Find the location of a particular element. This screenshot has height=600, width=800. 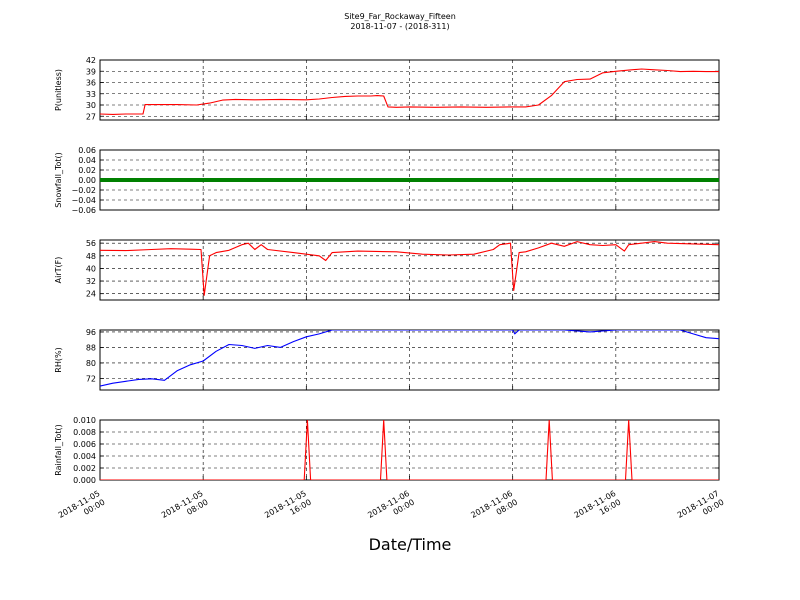

y-tick-label: 0.02 is located at coordinates (87, 170).